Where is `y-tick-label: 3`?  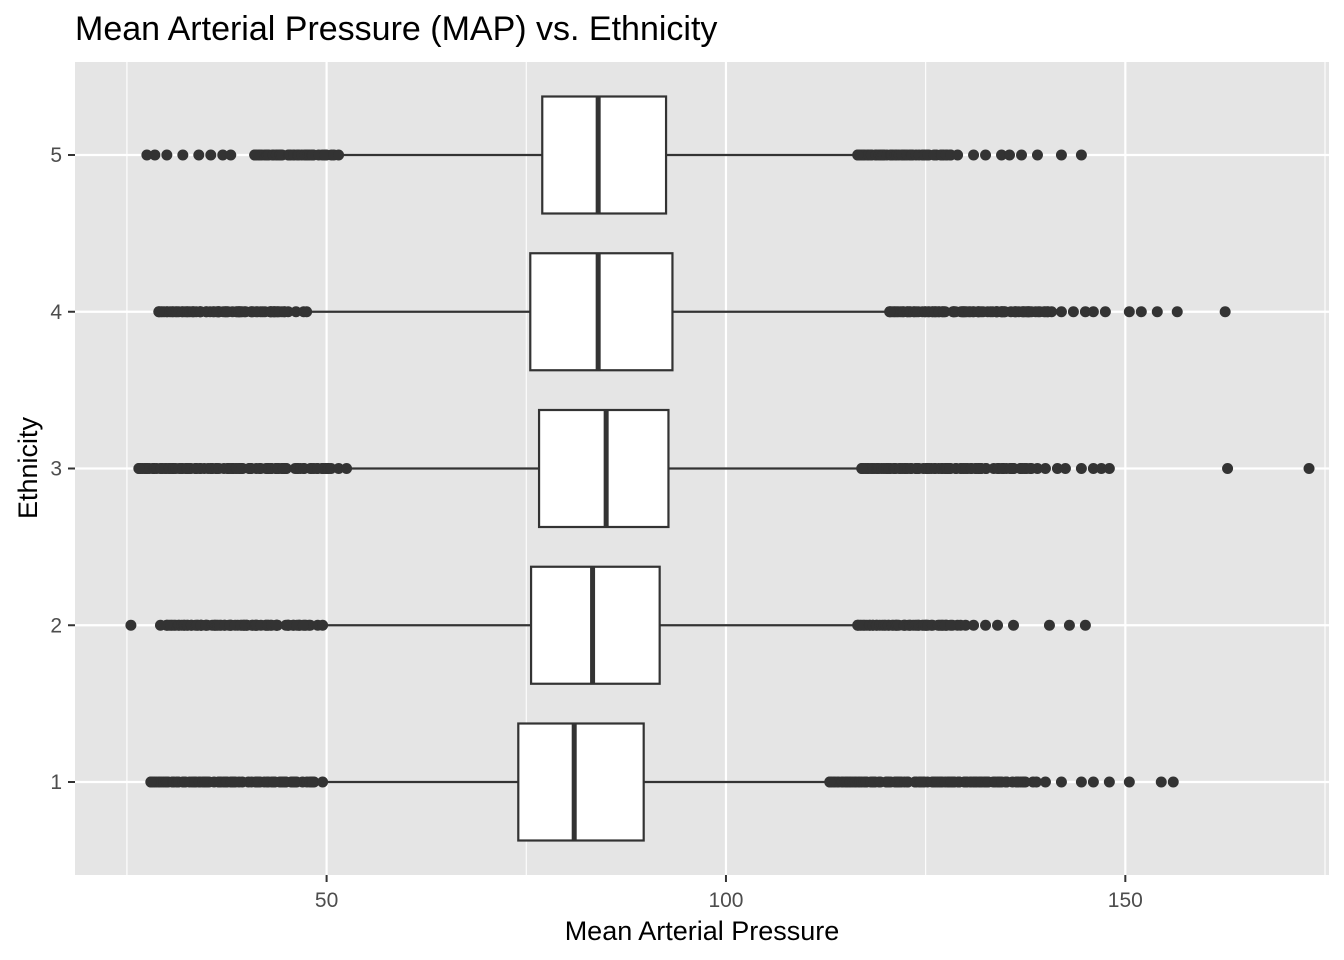
y-tick-label: 3 is located at coordinates (56, 469).